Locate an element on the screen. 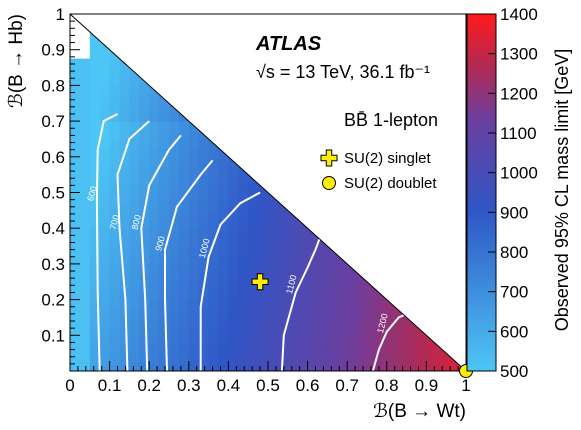 Image resolution: width=581 pixels, height=430 pixels. y-tick-label: 0.5 is located at coordinates (53, 193).